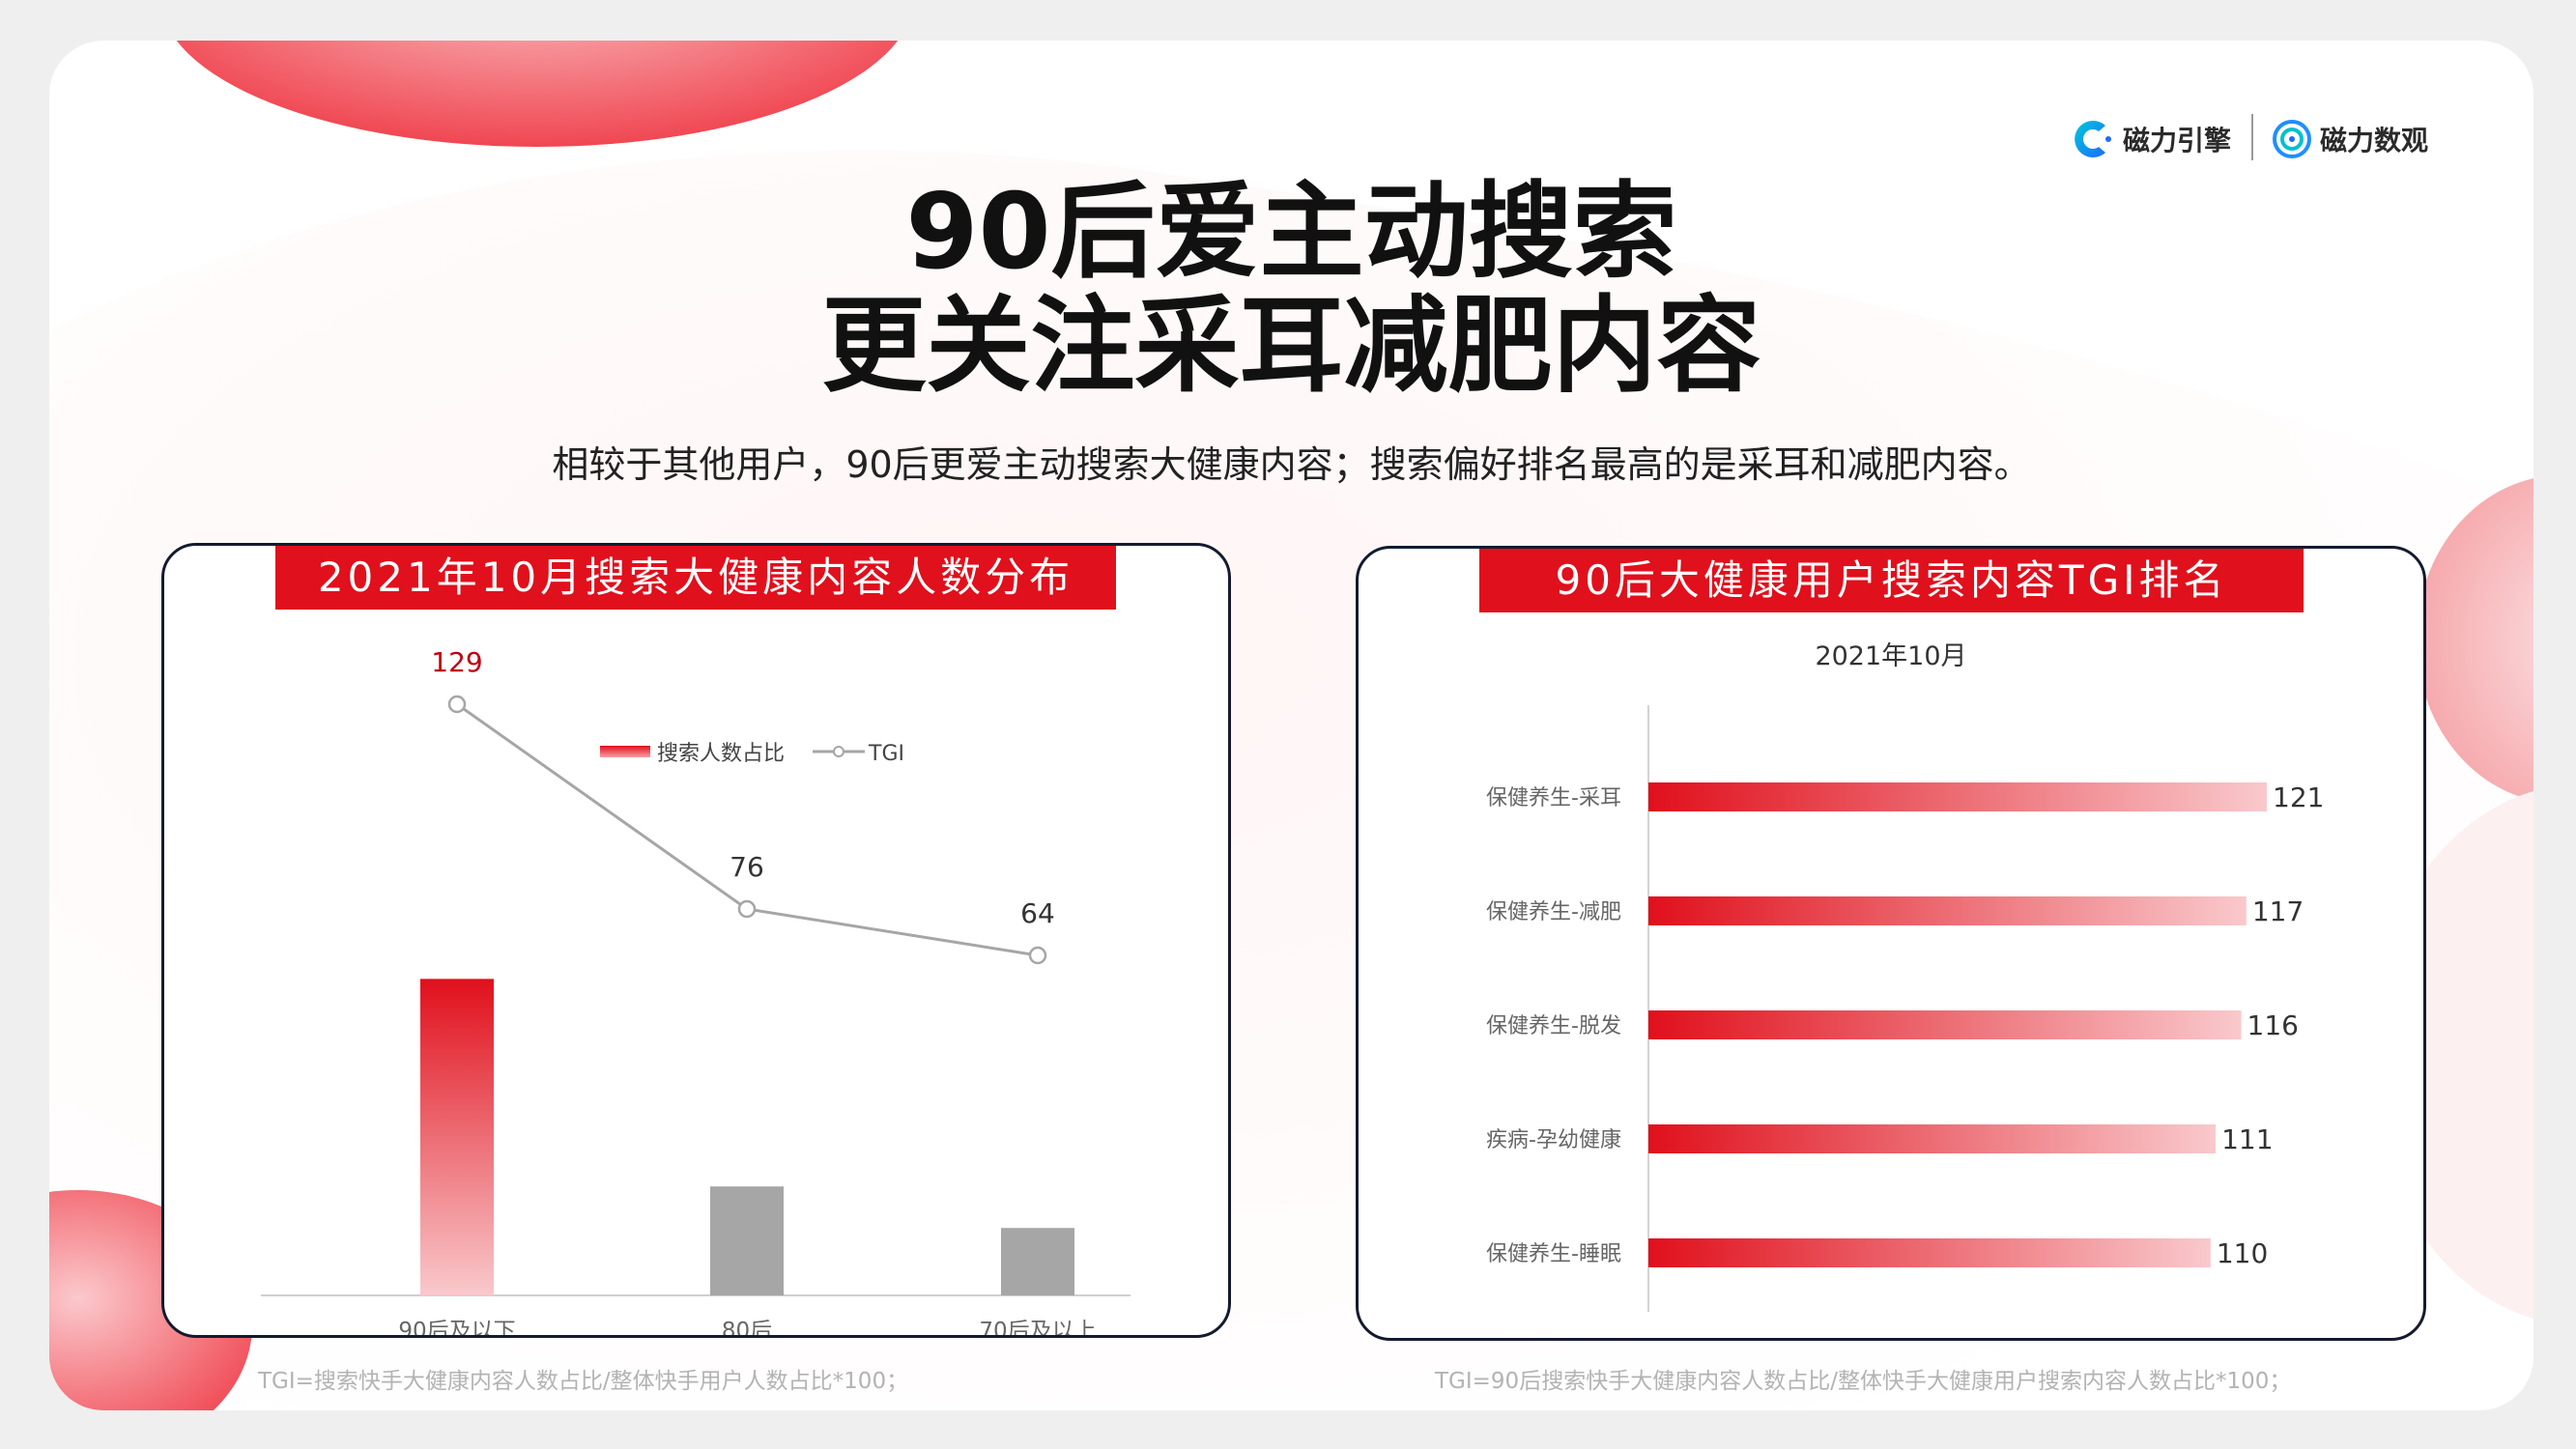  Describe the element at coordinates (1554, 912) in the screenshot. I see `y-tick-label: 保健养生-减肥` at that location.